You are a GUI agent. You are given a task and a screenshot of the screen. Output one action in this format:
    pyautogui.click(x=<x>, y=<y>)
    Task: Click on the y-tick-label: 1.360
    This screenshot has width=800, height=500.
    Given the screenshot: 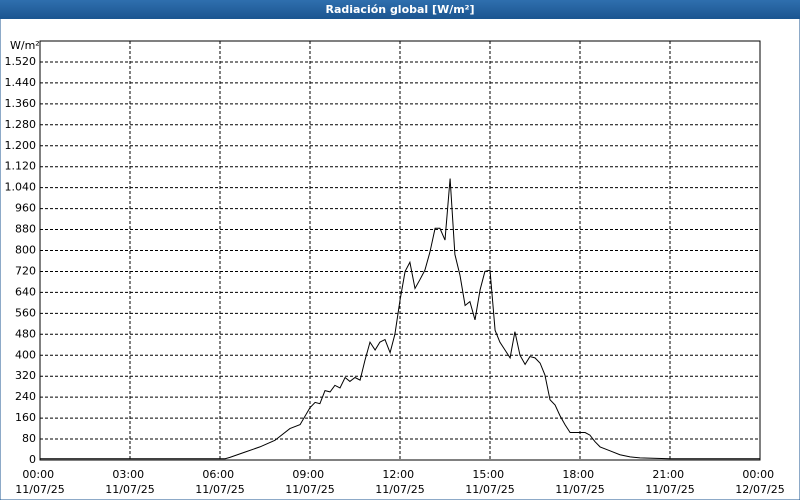 What is the action you would take?
    pyautogui.click(x=21, y=103)
    